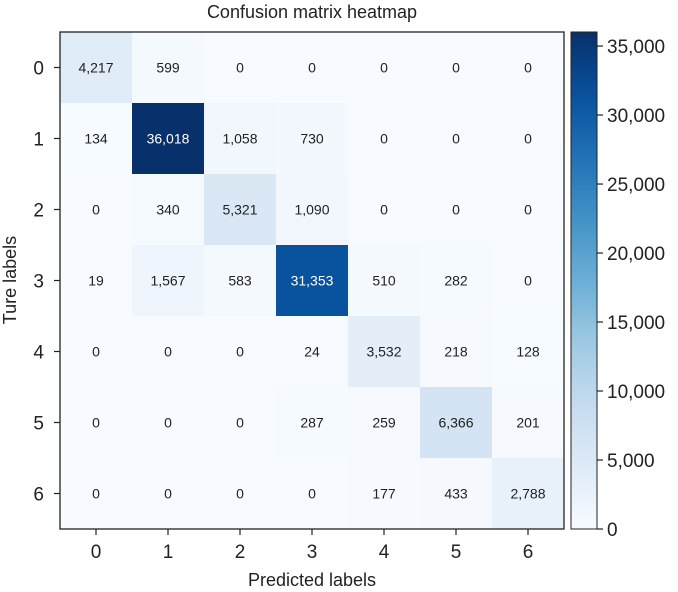  What do you see at coordinates (38, 282) in the screenshot?
I see `y-tick-label: 3` at bounding box center [38, 282].